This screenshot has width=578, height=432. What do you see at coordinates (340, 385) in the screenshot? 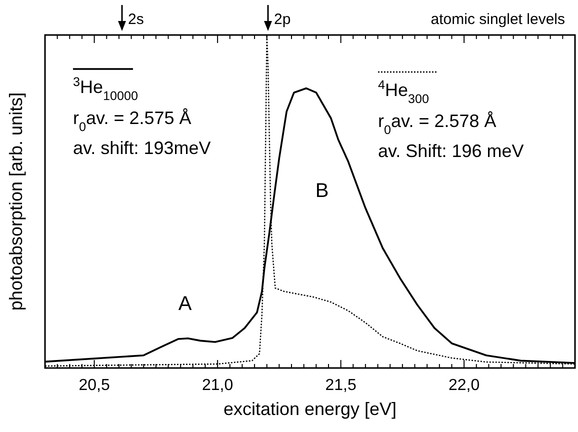
I see `x-tick-label: 21,5` at bounding box center [340, 385].